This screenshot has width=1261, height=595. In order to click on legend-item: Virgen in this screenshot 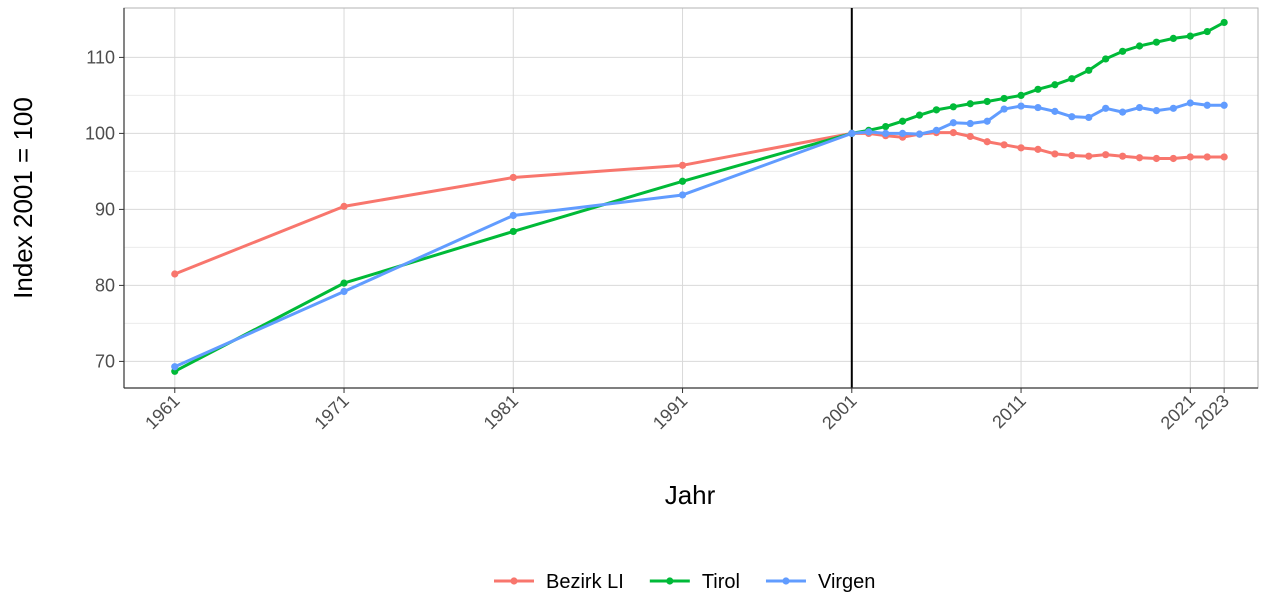, I will do `click(820, 582)`.